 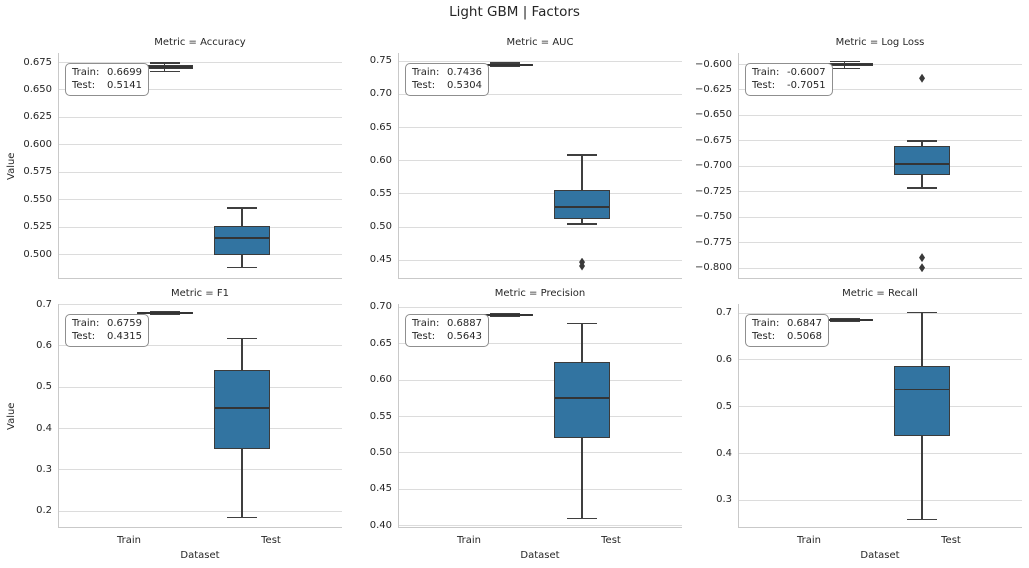 I want to click on subplot-axes-log-loss, so click(x=880, y=166).